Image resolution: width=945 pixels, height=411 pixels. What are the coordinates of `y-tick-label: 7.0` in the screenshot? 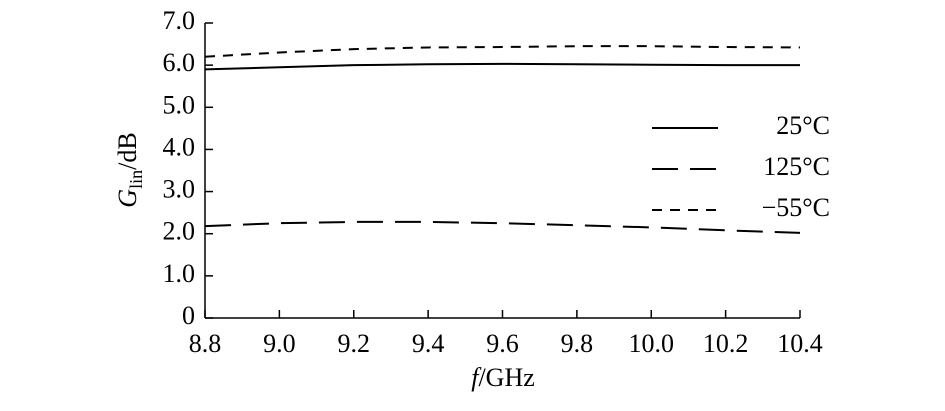 It's located at (179, 20).